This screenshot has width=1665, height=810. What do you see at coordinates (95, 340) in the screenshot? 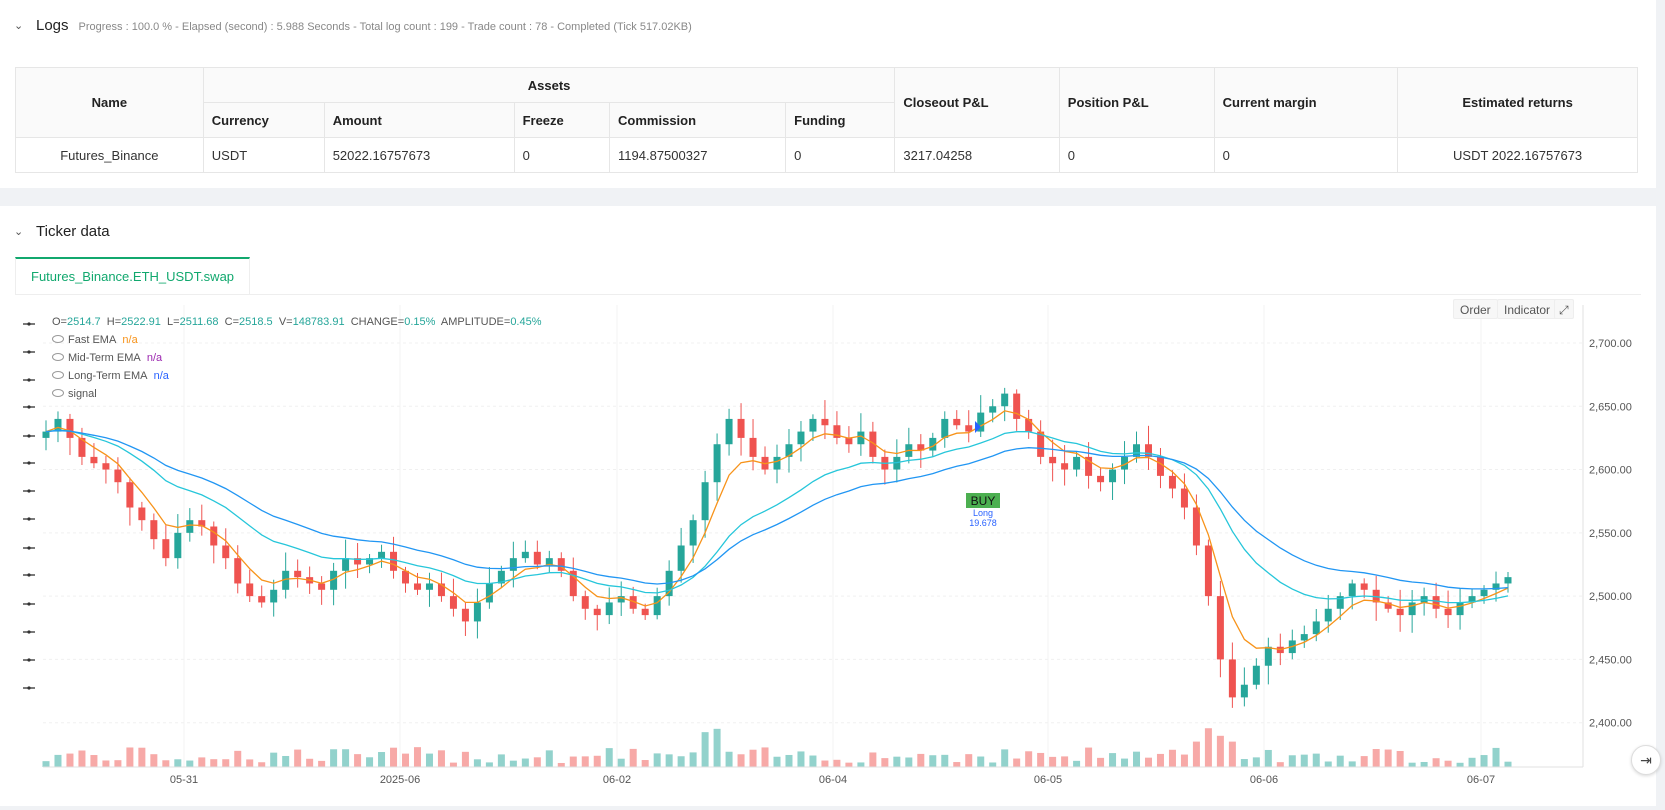
I see `legend-fast-ema: Fast EMA n/a` at bounding box center [95, 340].